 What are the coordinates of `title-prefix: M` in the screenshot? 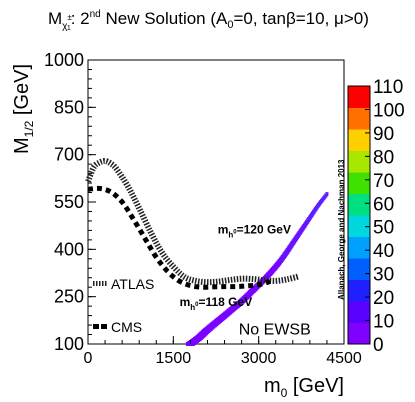 It's located at (55, 18).